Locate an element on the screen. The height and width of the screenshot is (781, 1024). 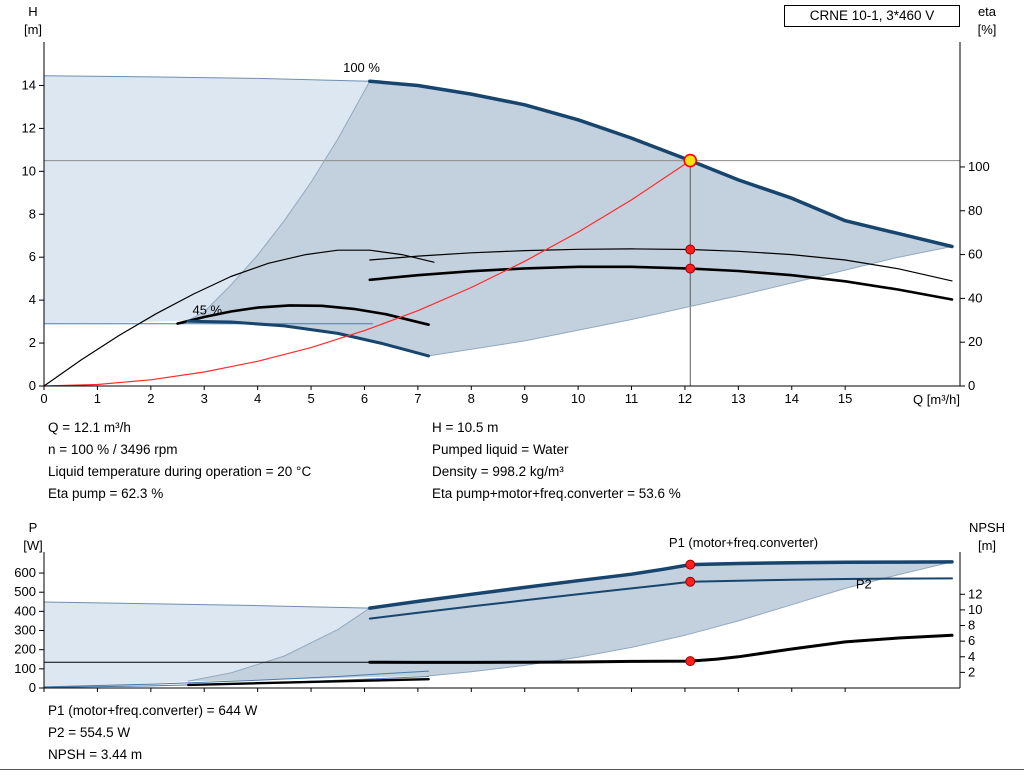
npsh-duty-marker is located at coordinates (690, 661).